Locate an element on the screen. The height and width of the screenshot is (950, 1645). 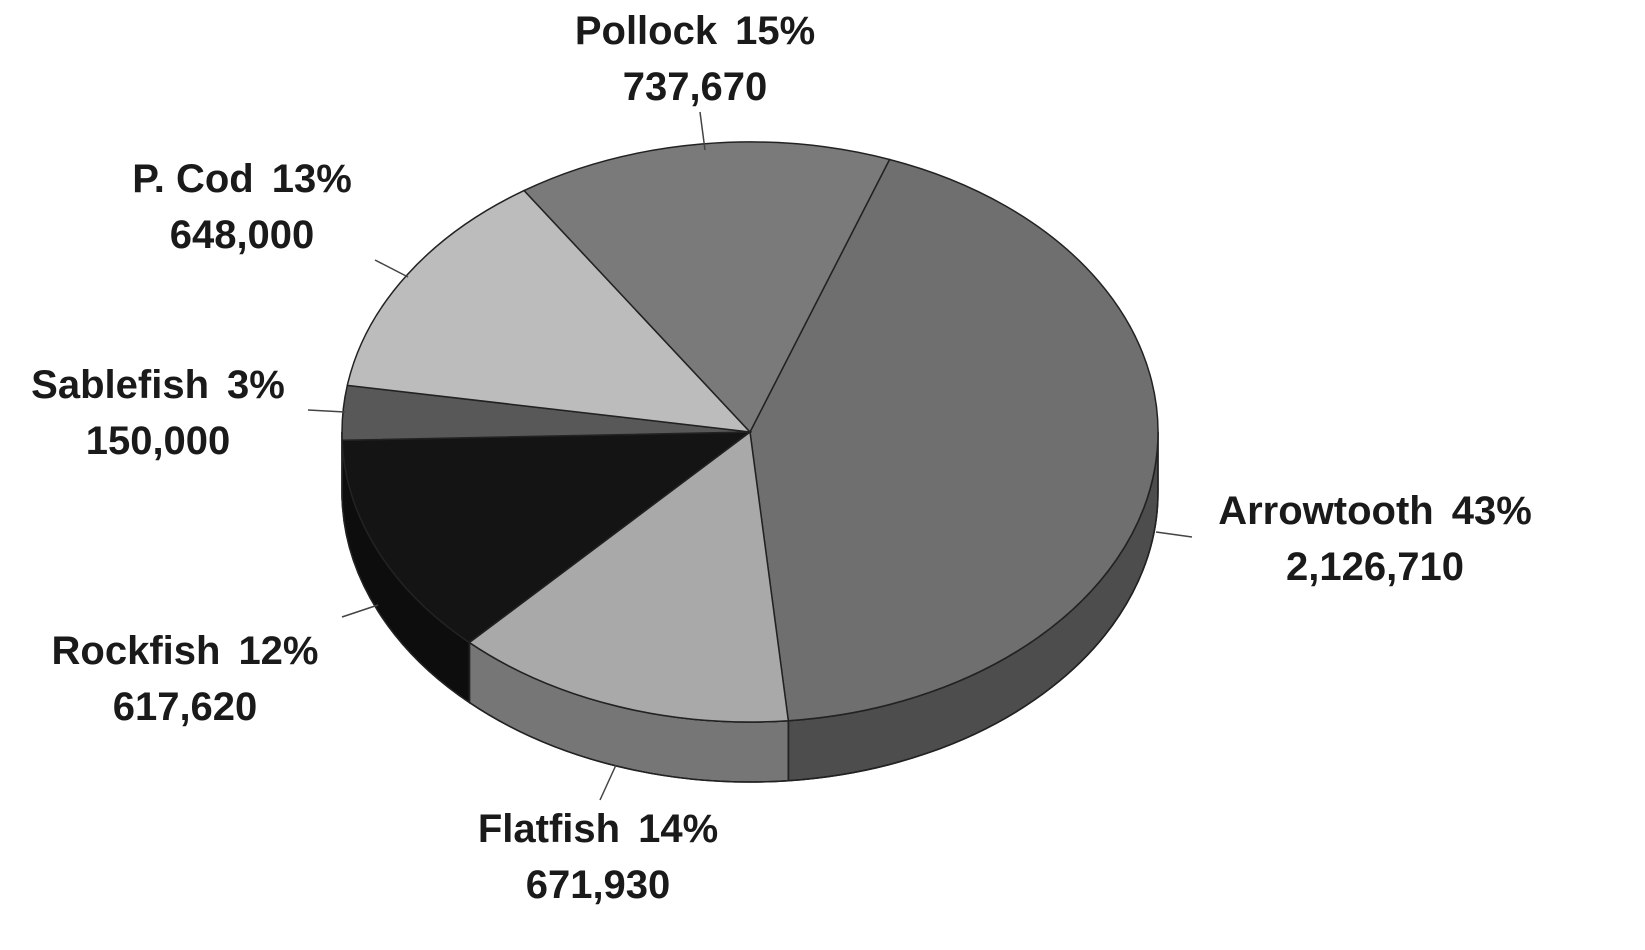
slice-value: 648,000 is located at coordinates (242, 235).